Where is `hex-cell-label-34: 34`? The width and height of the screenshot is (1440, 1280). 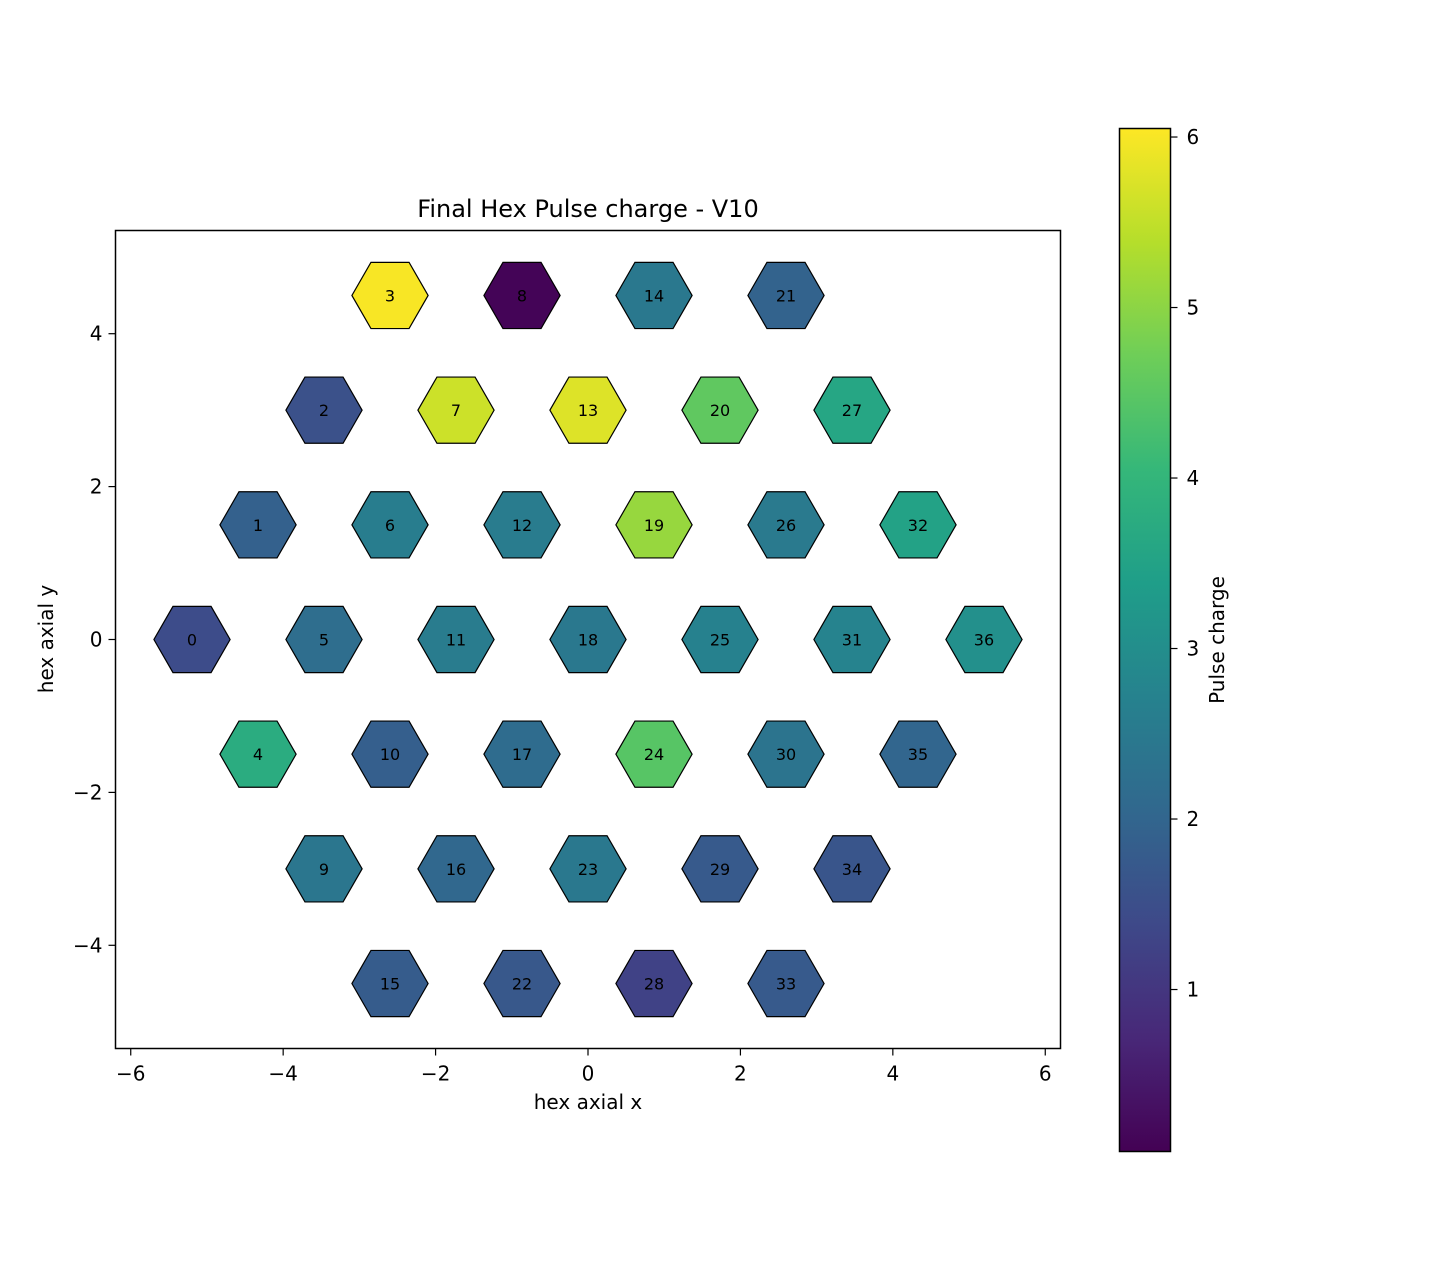
hex-cell-label-34: 34 is located at coordinates (852, 869).